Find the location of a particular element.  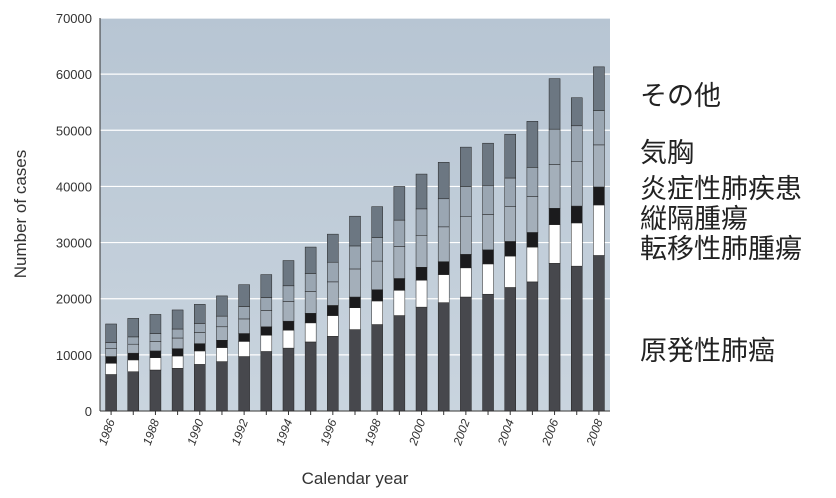

x-tick-label: 2006 is located at coordinates (550, 432).